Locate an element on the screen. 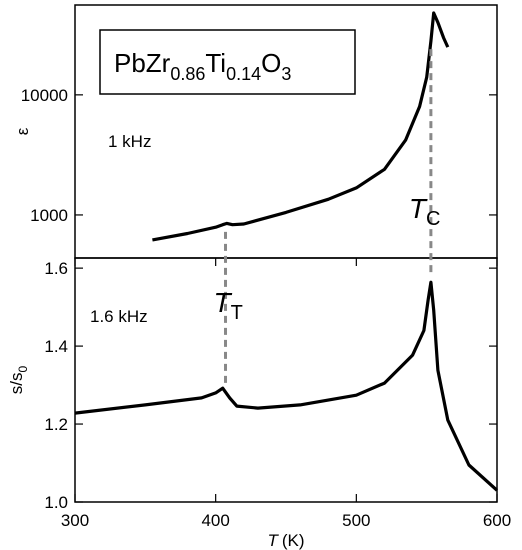  formula-main: O is located at coordinates (271, 63).